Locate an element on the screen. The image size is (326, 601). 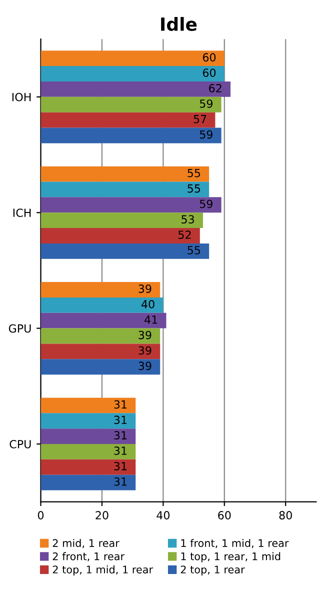
x-tick-label: 0 is located at coordinates (41, 515).